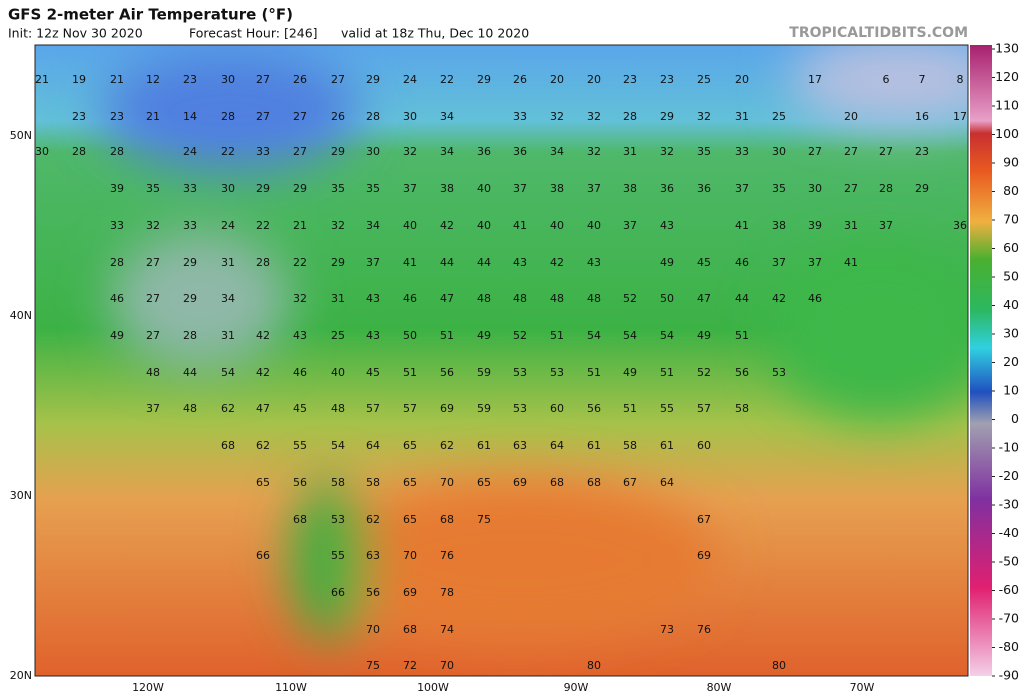 The height and width of the screenshot is (696, 1024). I want to click on temperature-label: 21, so click(153, 116).